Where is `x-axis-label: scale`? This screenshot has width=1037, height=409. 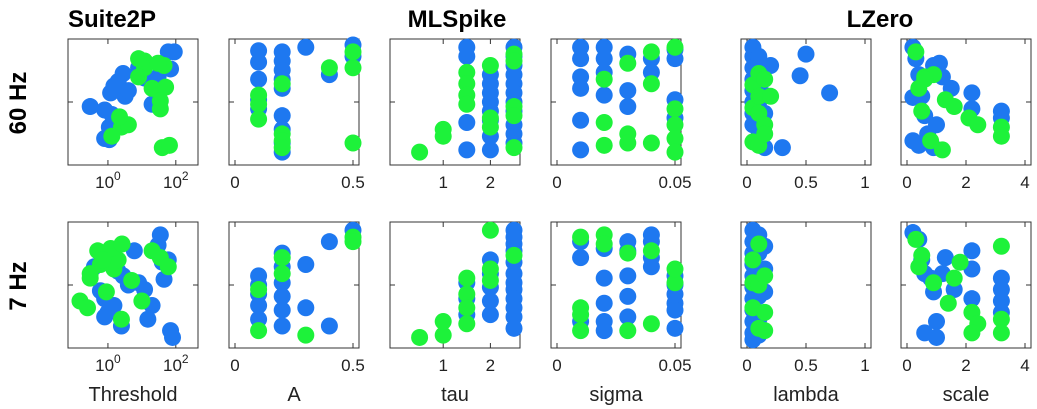 x-axis-label: scale is located at coordinates (966, 395).